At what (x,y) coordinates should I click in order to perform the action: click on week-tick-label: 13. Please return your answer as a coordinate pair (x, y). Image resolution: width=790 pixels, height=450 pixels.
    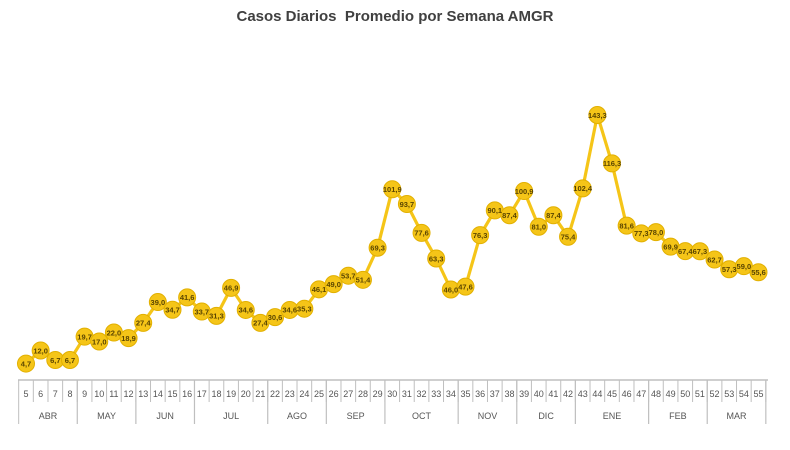
    Looking at the image, I should click on (143, 394).